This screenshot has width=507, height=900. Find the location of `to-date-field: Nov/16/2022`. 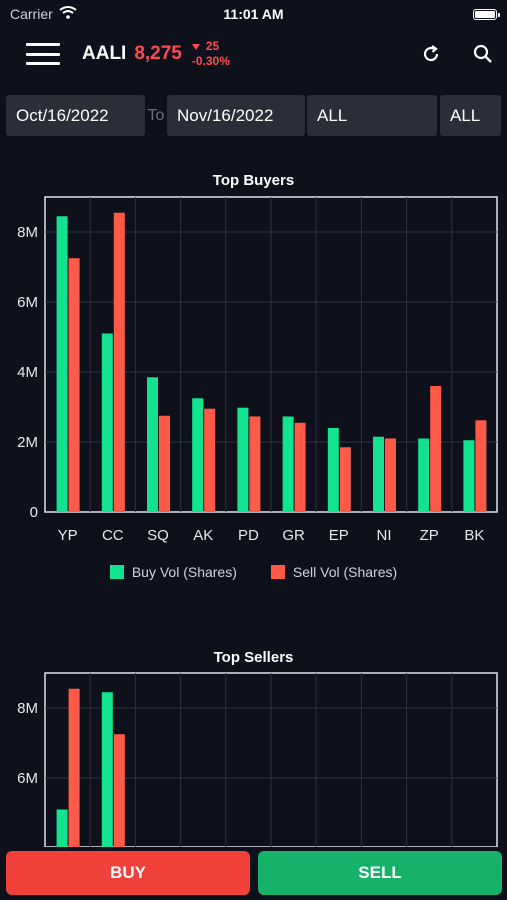

to-date-field: Nov/16/2022 is located at coordinates (236, 115).